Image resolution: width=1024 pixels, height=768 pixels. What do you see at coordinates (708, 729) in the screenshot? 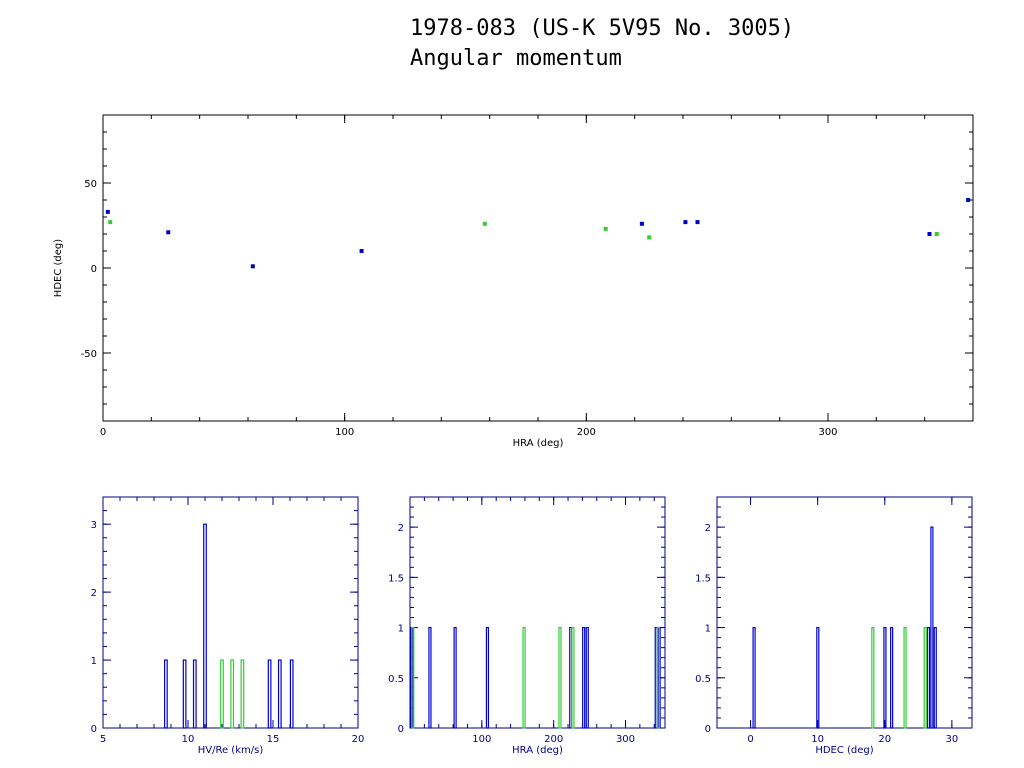
I see `hist-hdec-ytick-label: 0` at bounding box center [708, 729].